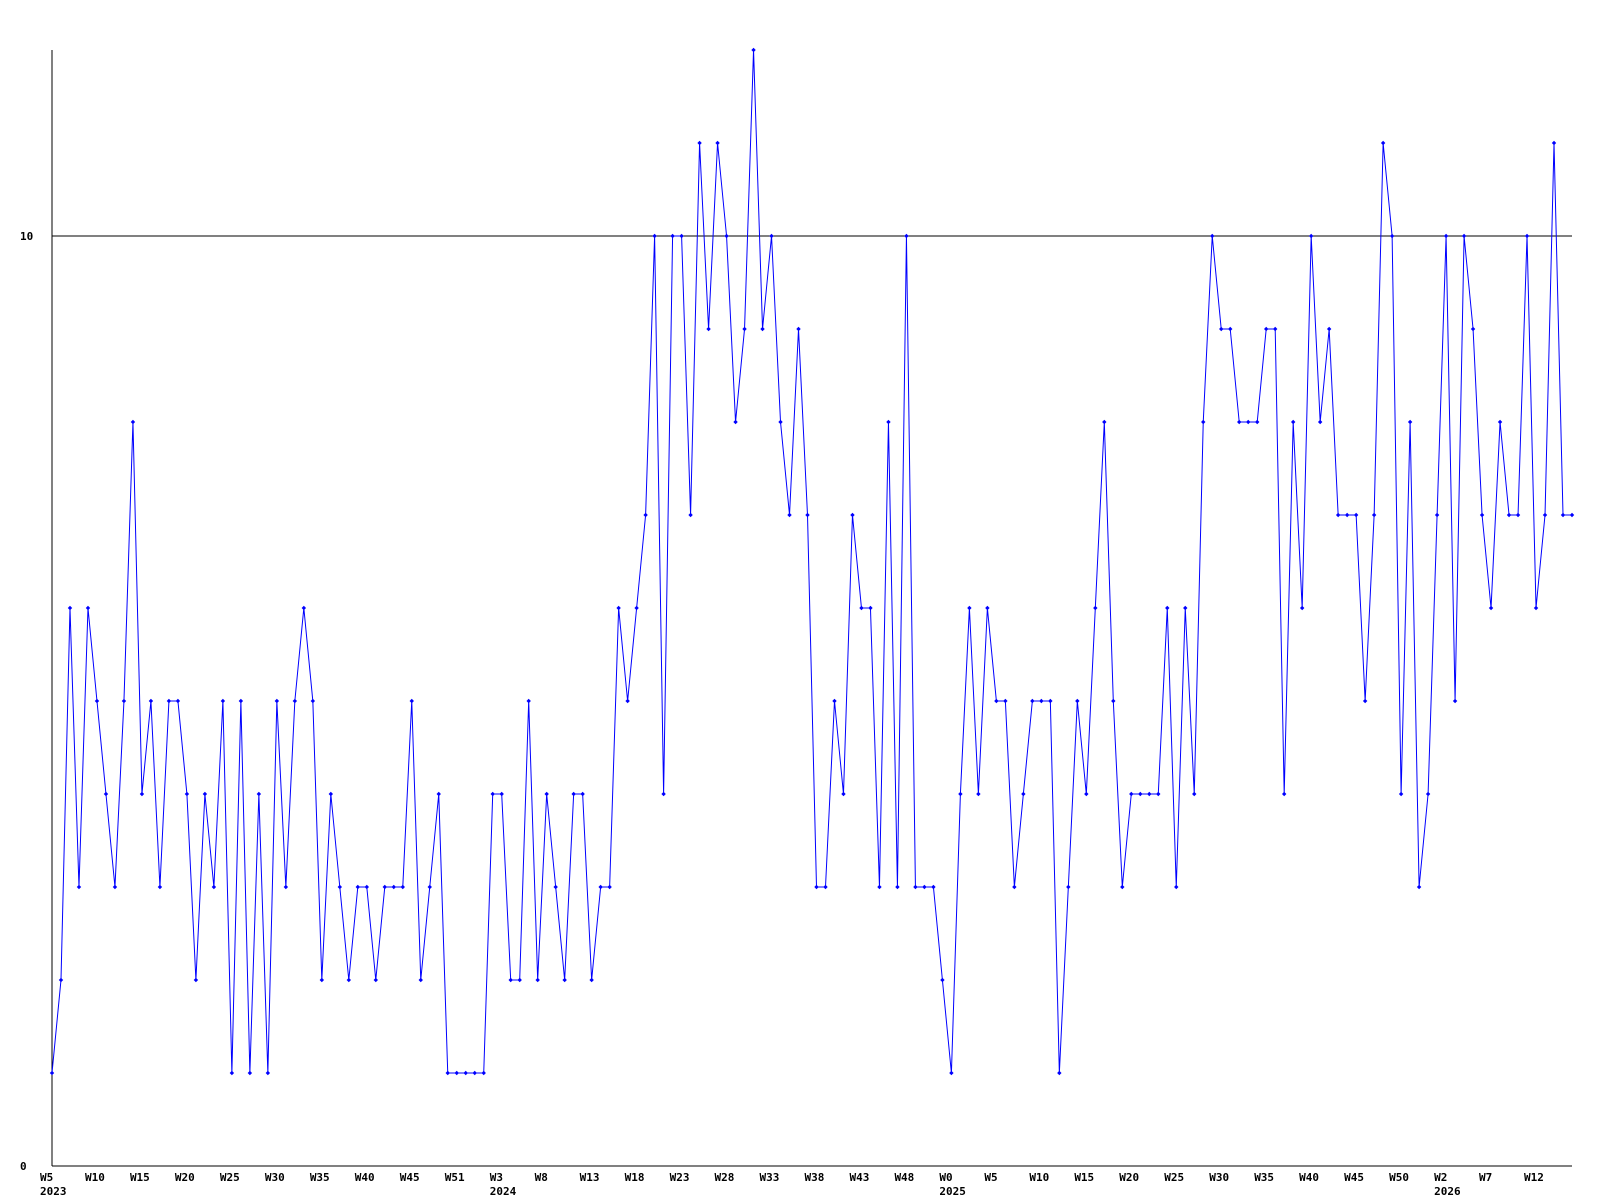  What do you see at coordinates (770, 1177) in the screenshot?
I see `x-tick-label: W33` at bounding box center [770, 1177].